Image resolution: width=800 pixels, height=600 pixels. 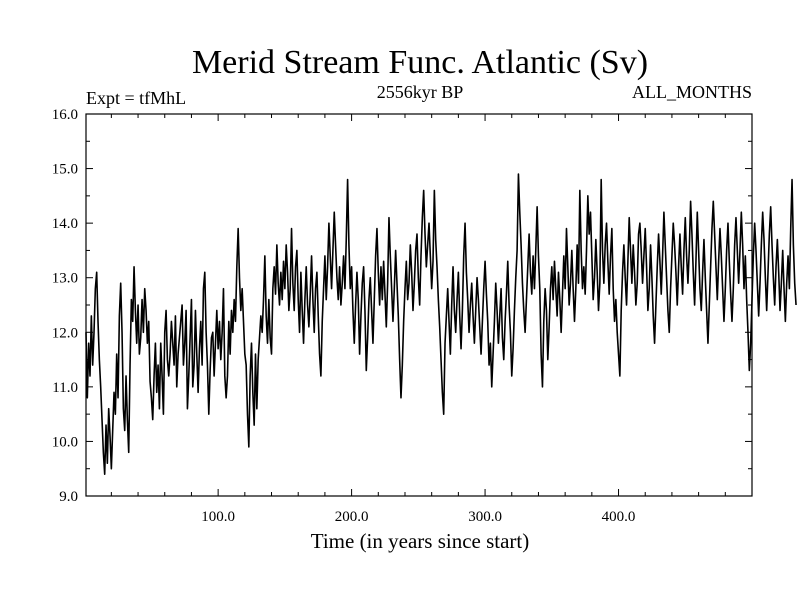 What do you see at coordinates (619, 517) in the screenshot?
I see `x-tick-label: 400.0` at bounding box center [619, 517].